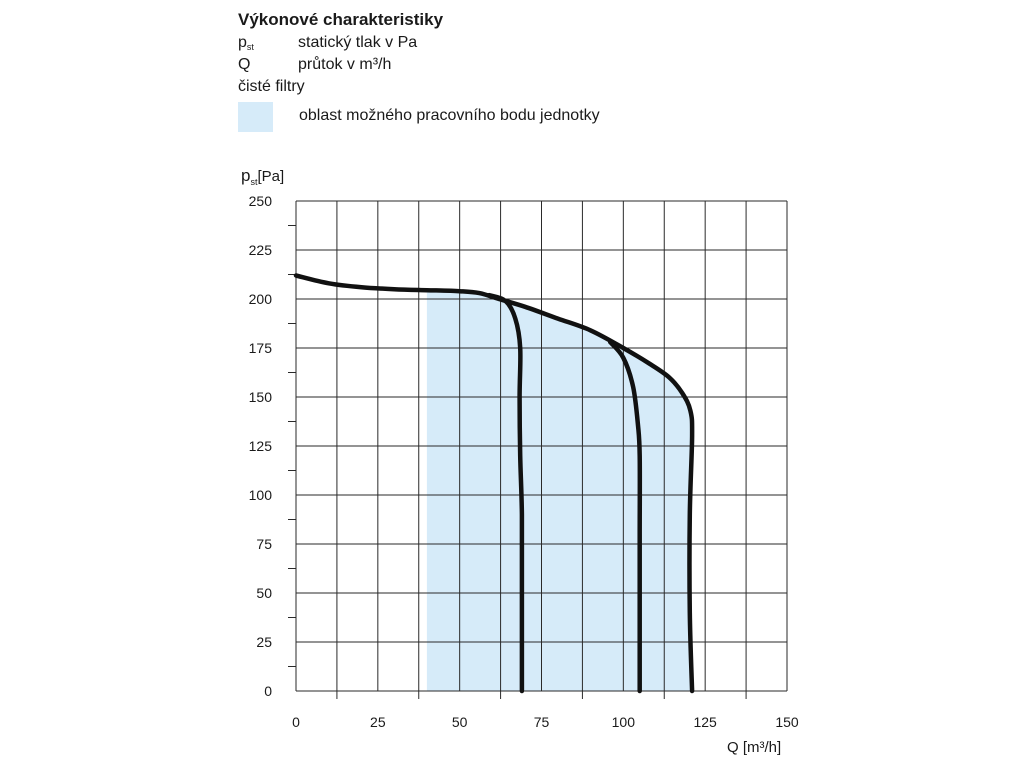 This screenshot has height=768, width=1024. Describe the element at coordinates (250, 47) in the screenshot. I see `legend-symbol-pst-sub: st` at that location.